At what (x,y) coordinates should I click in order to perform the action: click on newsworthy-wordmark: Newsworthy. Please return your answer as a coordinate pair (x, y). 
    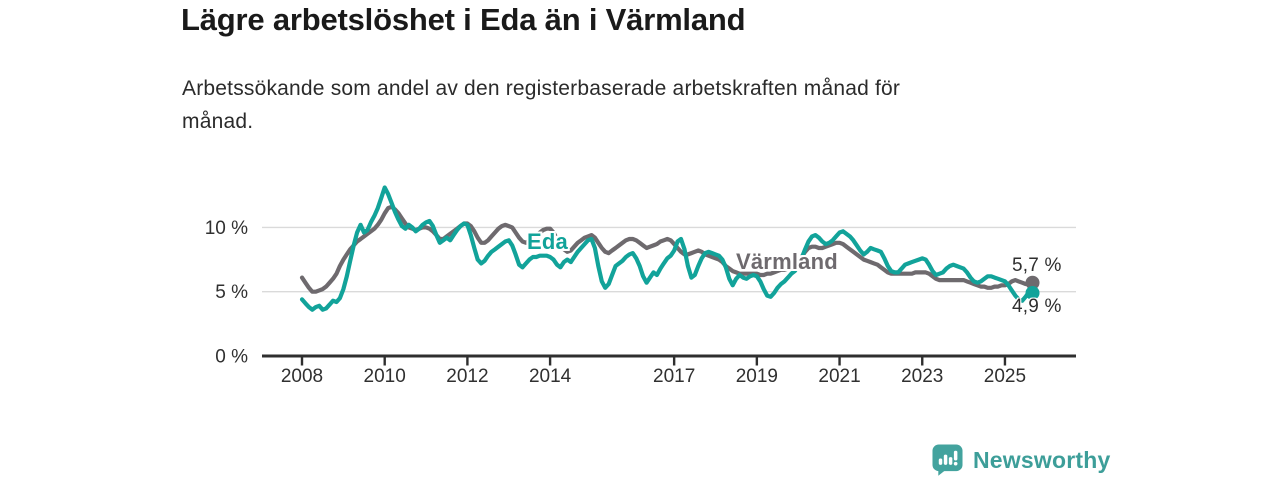
    Looking at the image, I should click on (1042, 459).